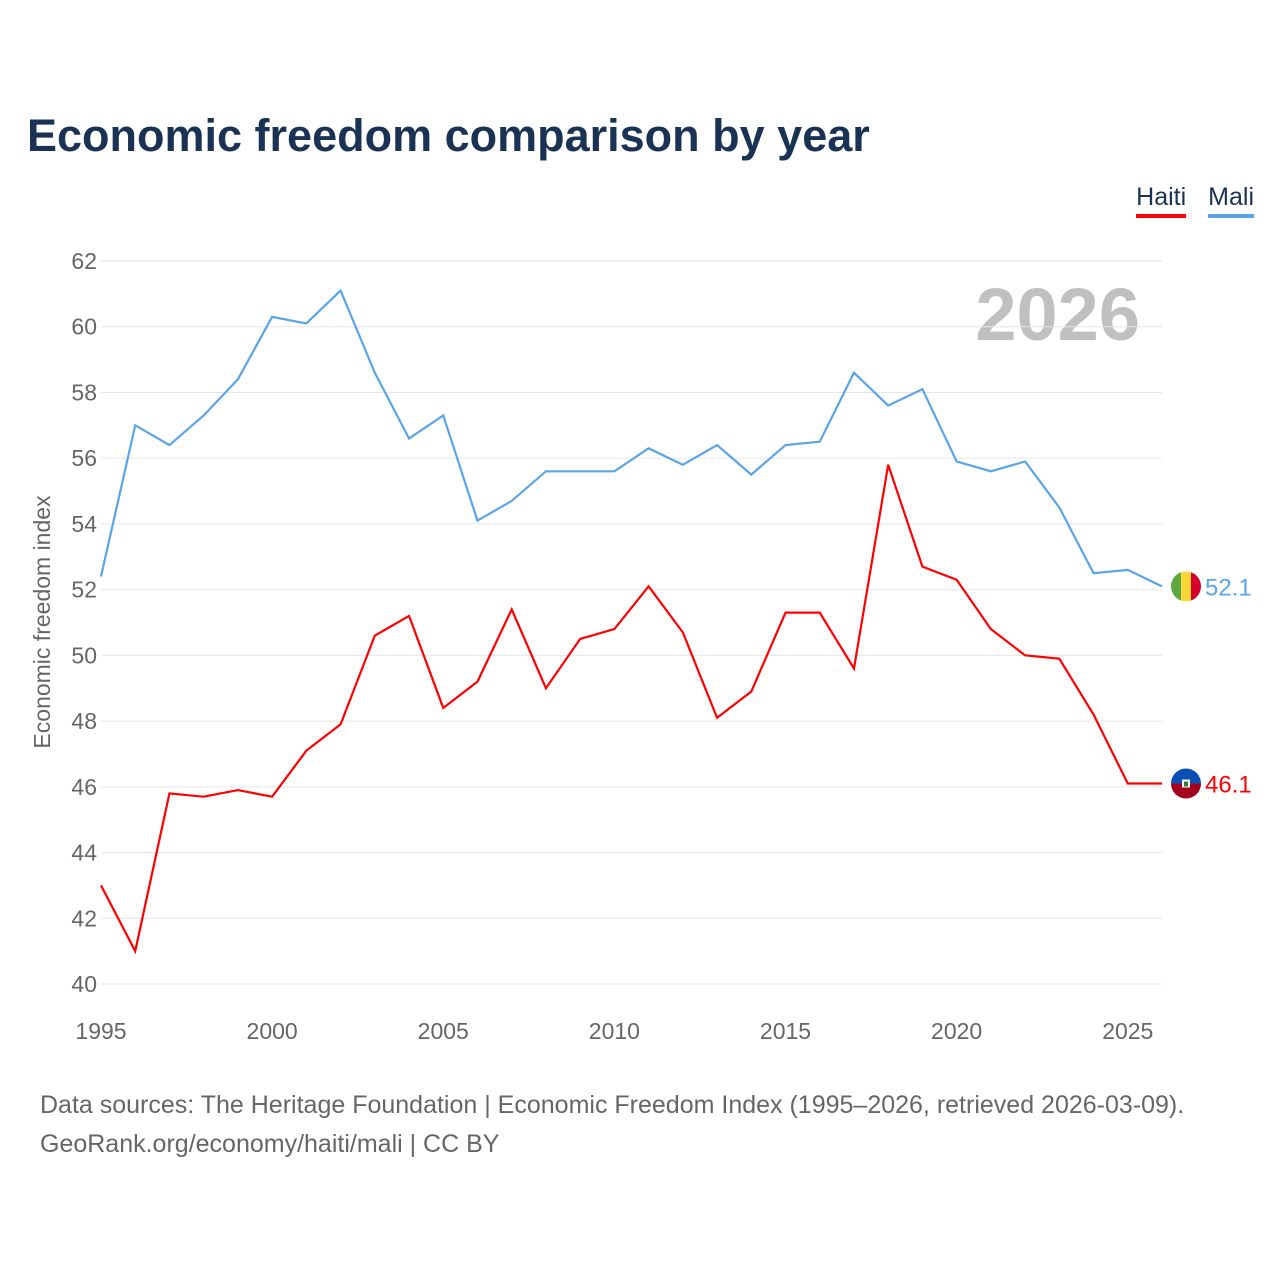 The image size is (1280, 1280). Describe the element at coordinates (1161, 200) in the screenshot. I see `legend-item-haiti: Haiti` at that location.